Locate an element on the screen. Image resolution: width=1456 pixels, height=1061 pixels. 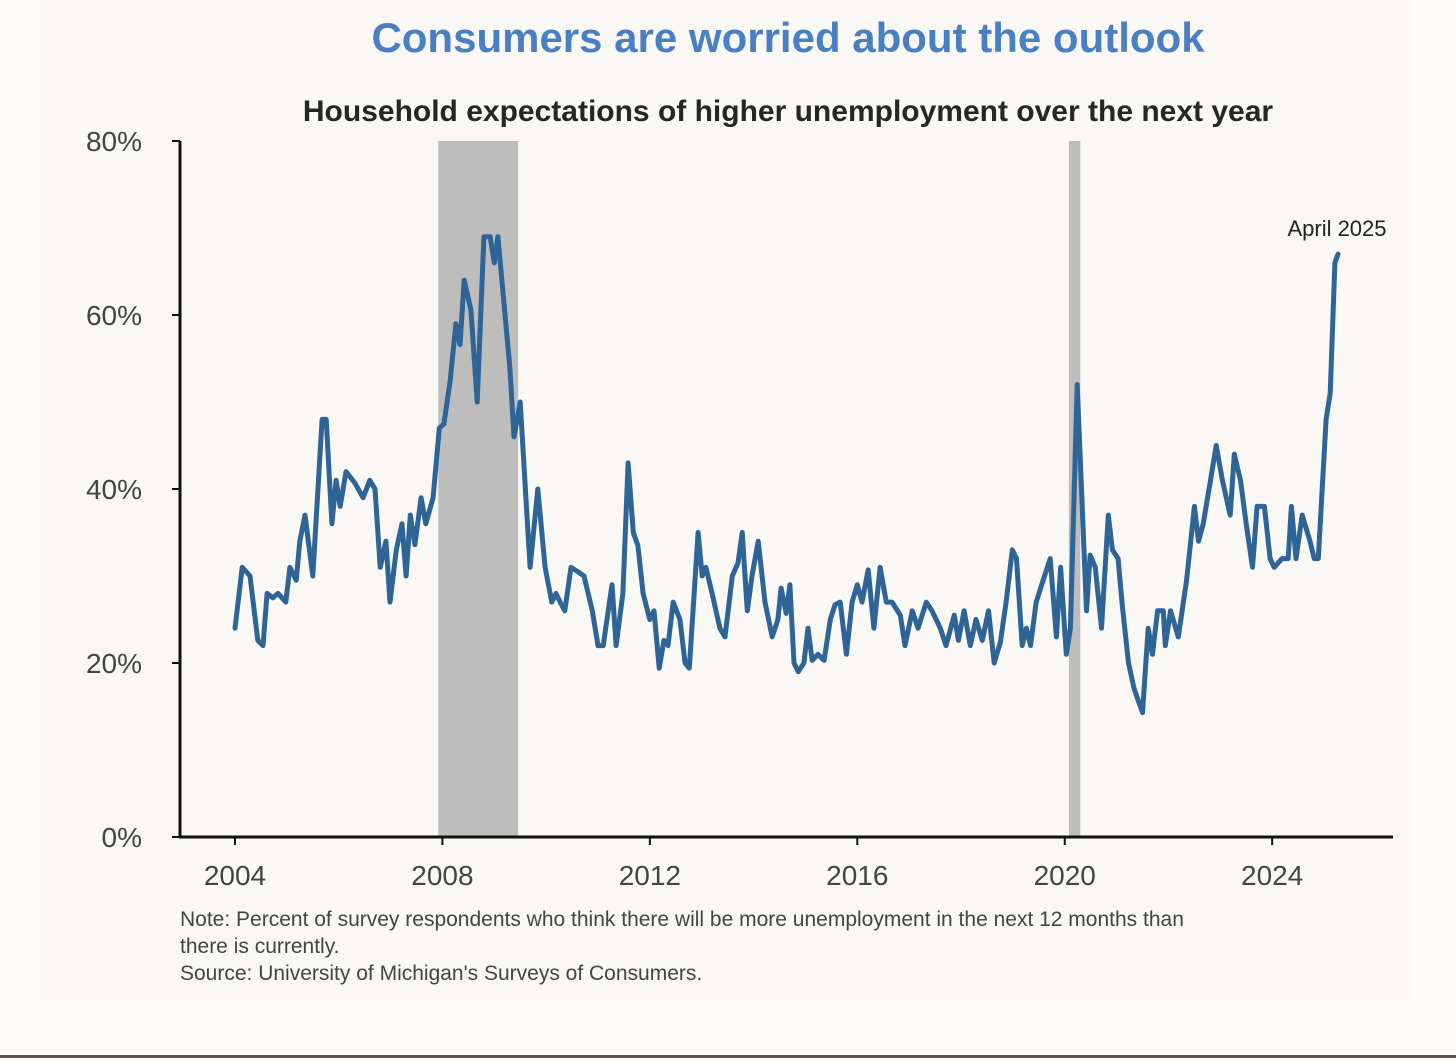
y-tick-label: 20% is located at coordinates (114, 663).